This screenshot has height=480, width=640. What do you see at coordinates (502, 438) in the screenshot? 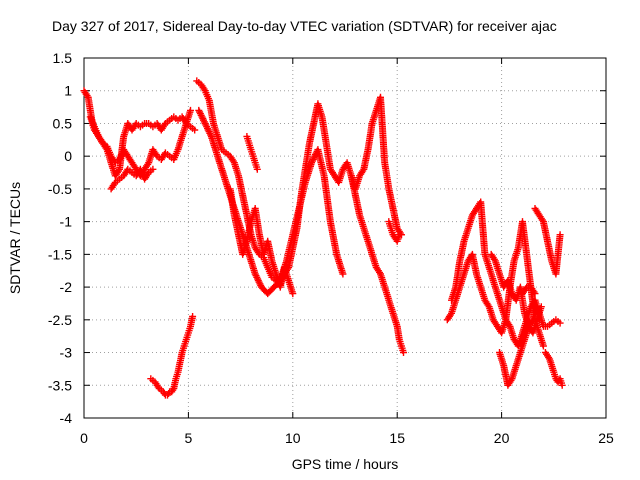
I see `x-tick-label: 20` at bounding box center [502, 438].